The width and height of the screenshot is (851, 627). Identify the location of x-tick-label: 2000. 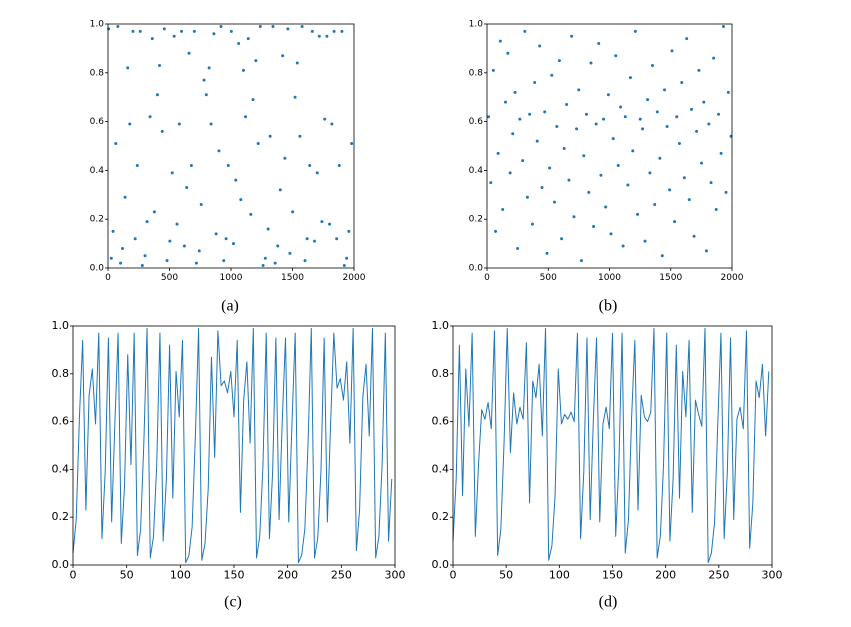
(354, 278).